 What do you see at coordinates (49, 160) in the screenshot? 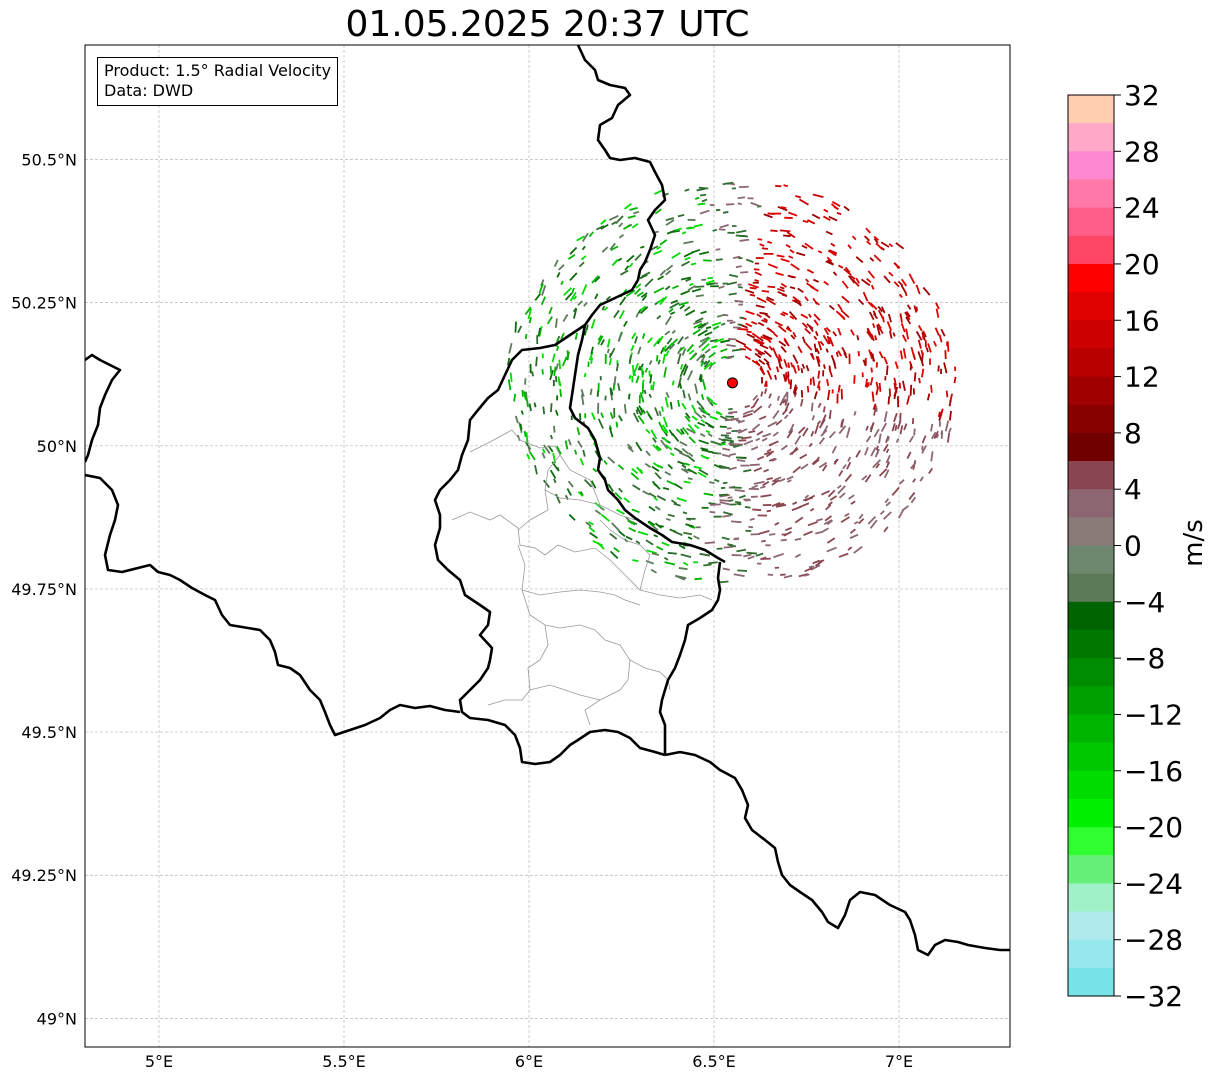
I see `lat-tick-label: 50.5°N` at bounding box center [49, 160].